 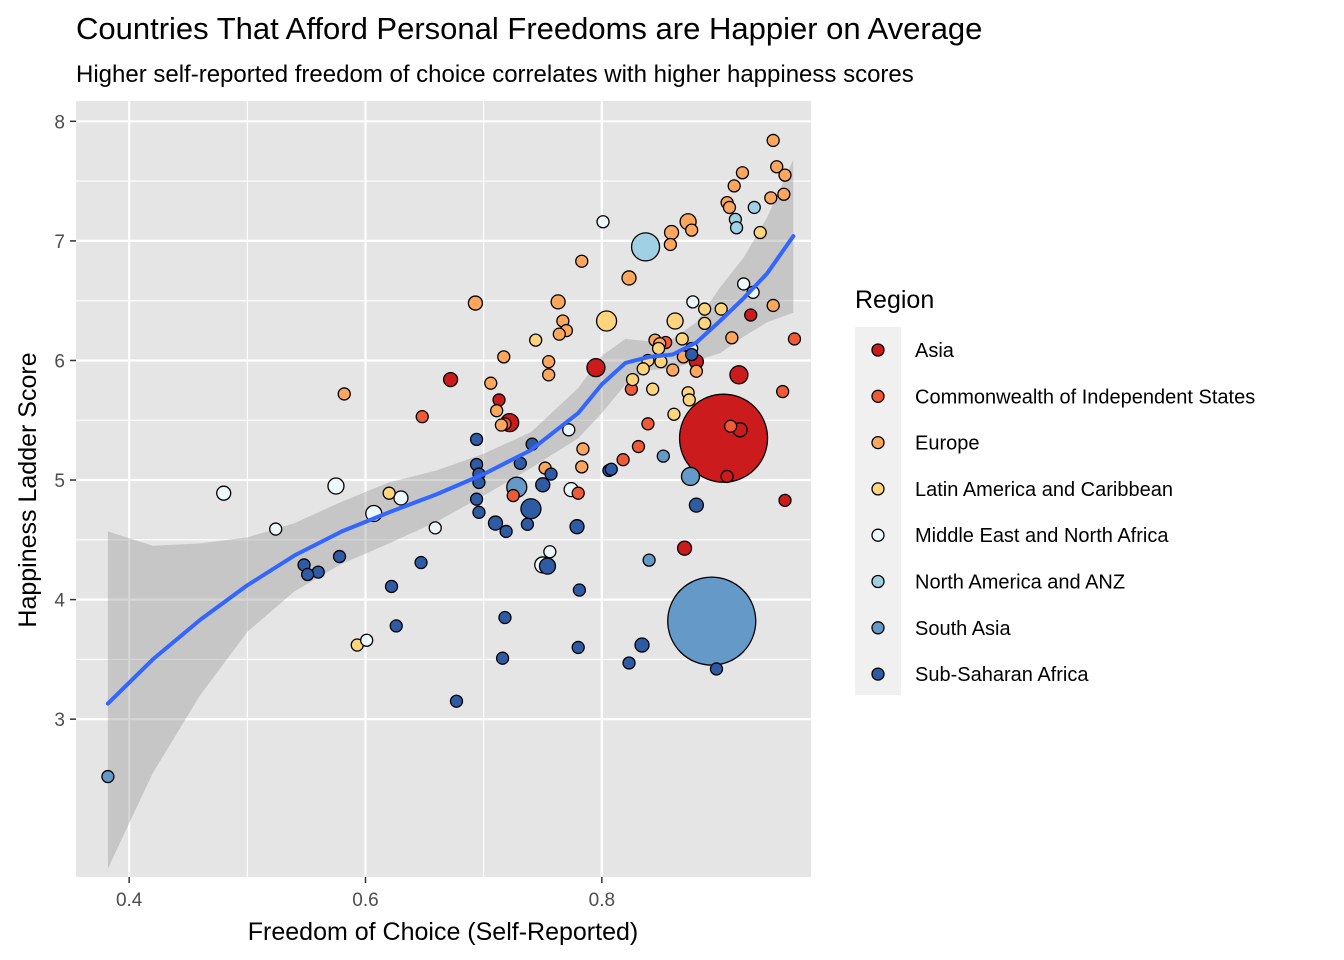 What do you see at coordinates (59, 481) in the screenshot?
I see `y-tick-label: 5` at bounding box center [59, 481].